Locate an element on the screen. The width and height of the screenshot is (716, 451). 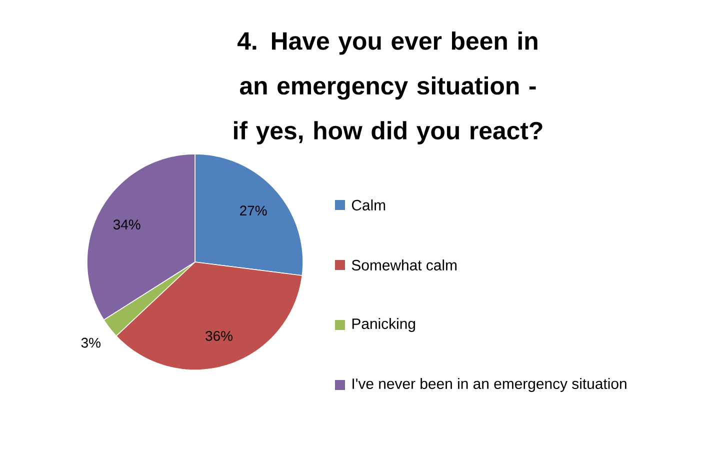
legend-label: I've never been in an emergency situation is located at coordinates (489, 385).